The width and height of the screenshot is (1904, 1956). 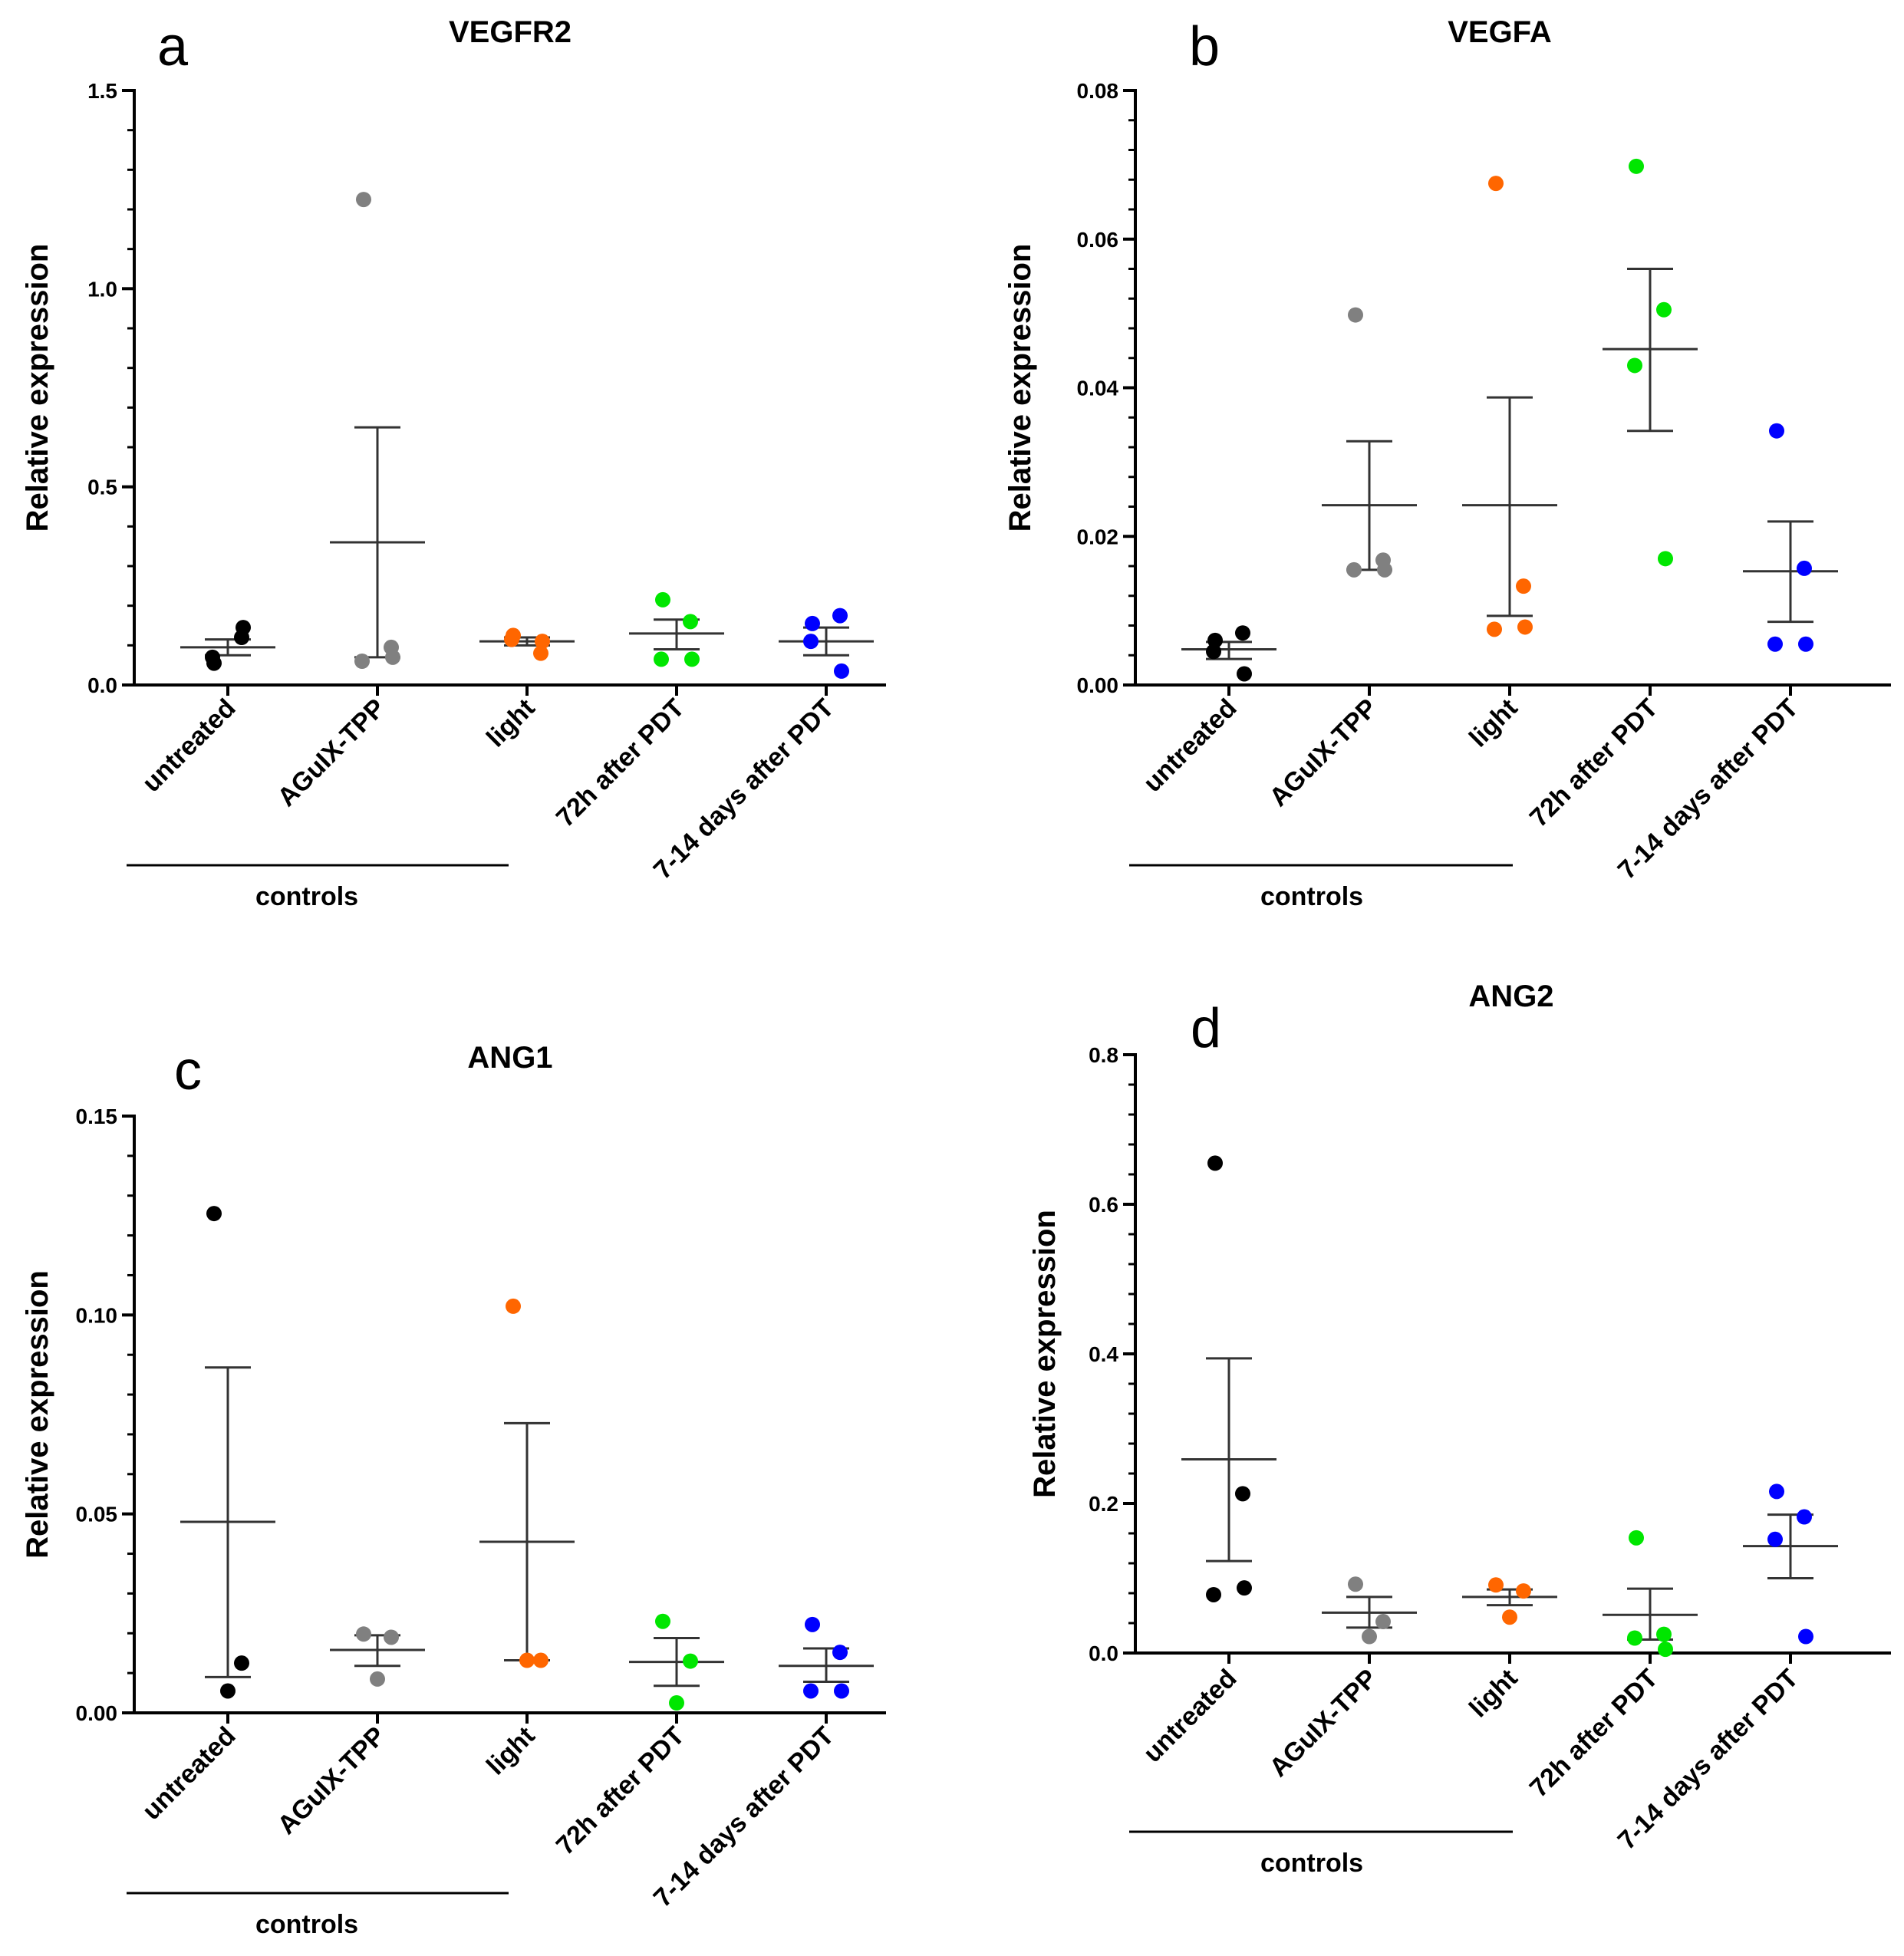 What do you see at coordinates (1103, 1205) in the screenshot?
I see `y-tick-label: 0.6` at bounding box center [1103, 1205].